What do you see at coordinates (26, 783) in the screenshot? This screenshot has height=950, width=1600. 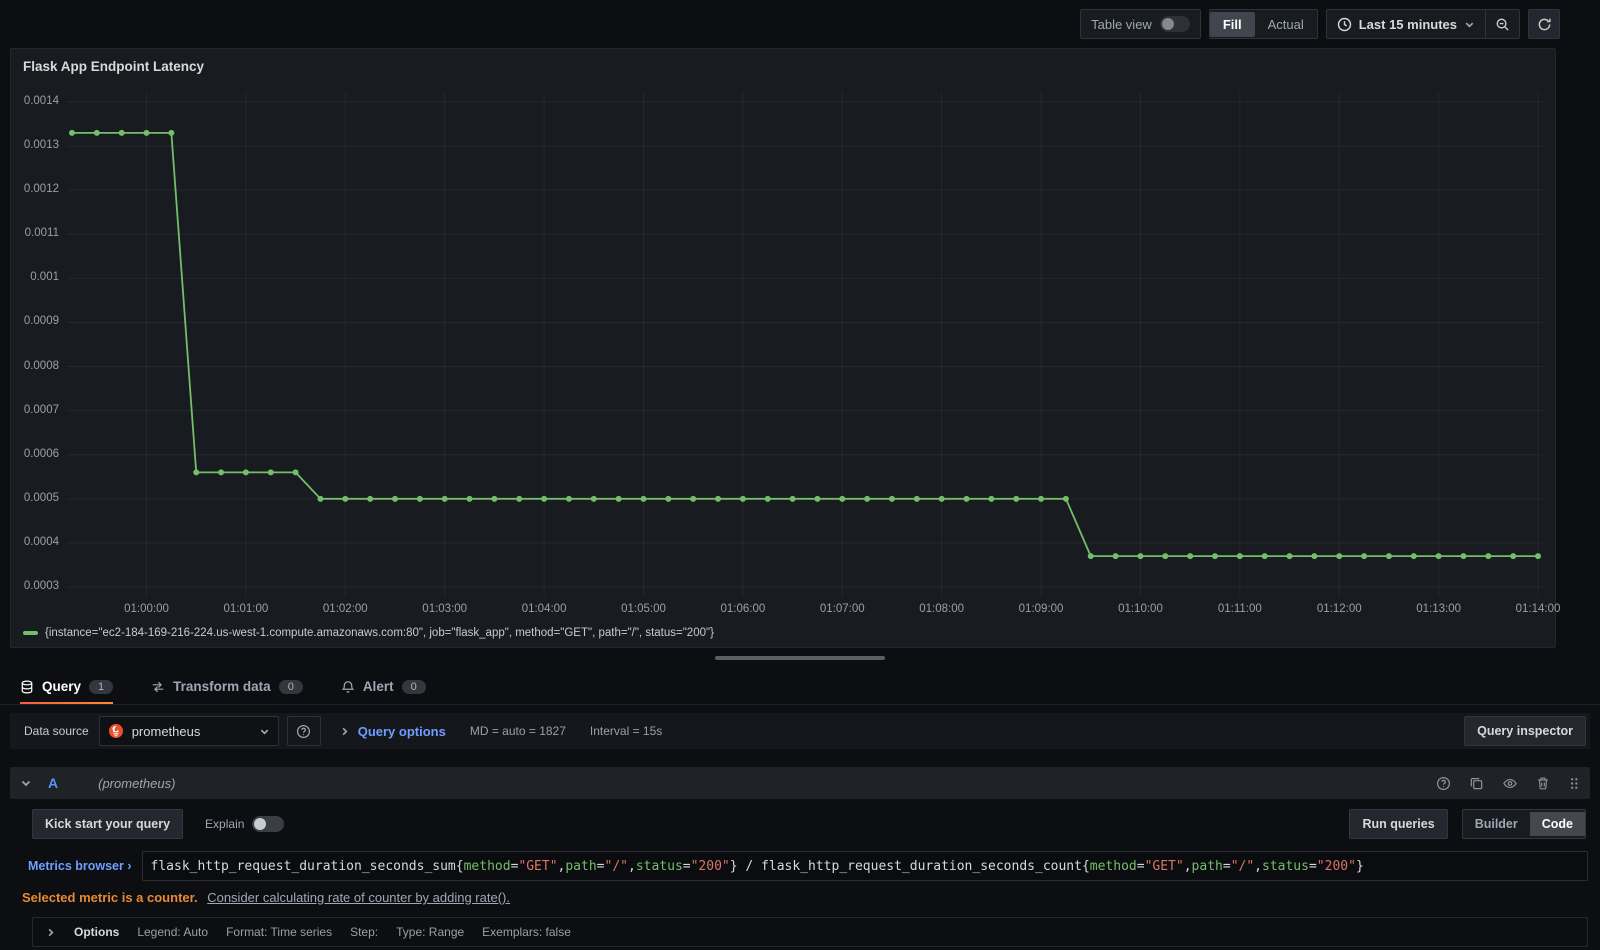 I see `collapse-query-icon` at bounding box center [26, 783].